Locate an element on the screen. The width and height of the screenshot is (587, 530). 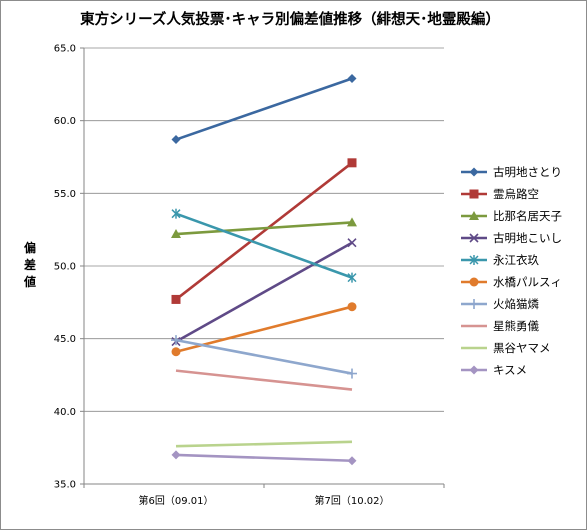
legend-label: 古明地こいし is located at coordinates (527, 238).